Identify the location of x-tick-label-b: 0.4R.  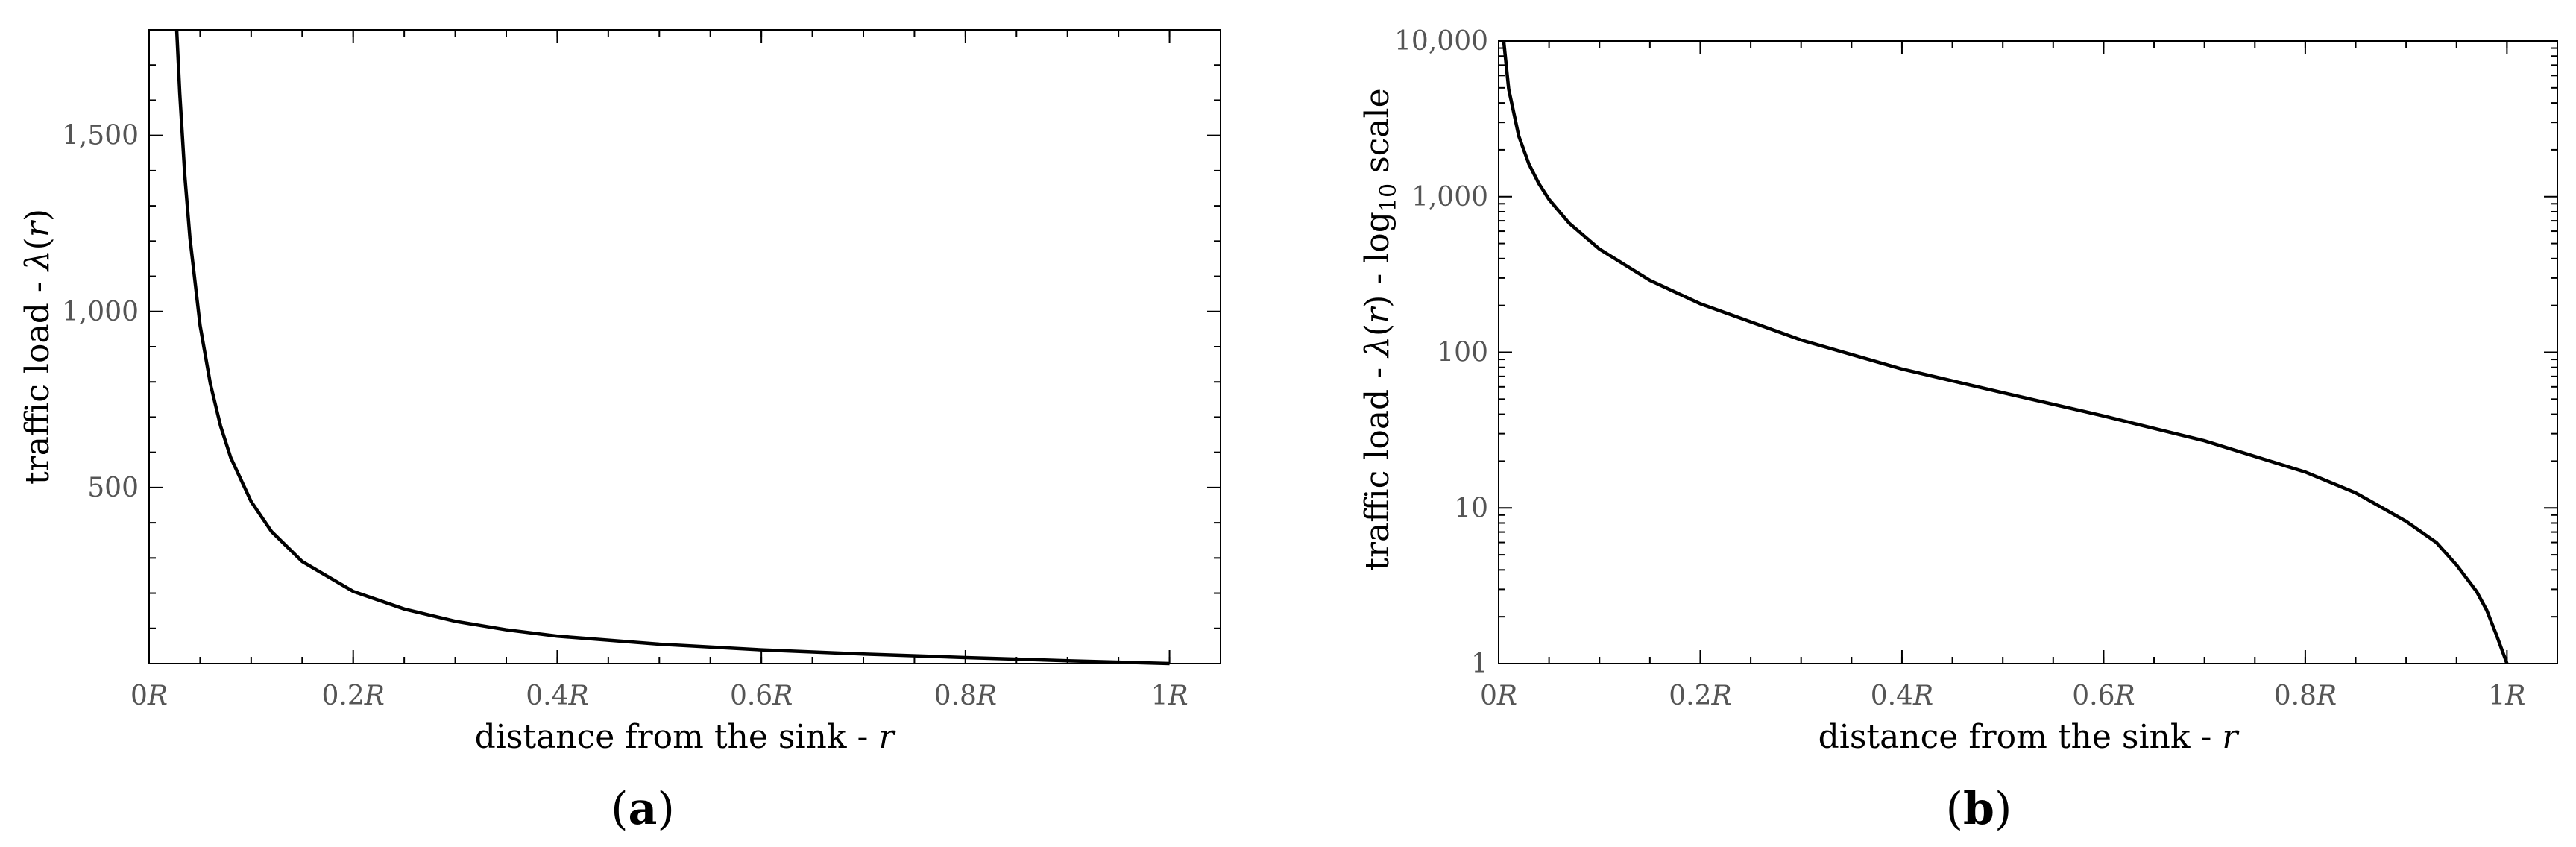
(1902, 696).